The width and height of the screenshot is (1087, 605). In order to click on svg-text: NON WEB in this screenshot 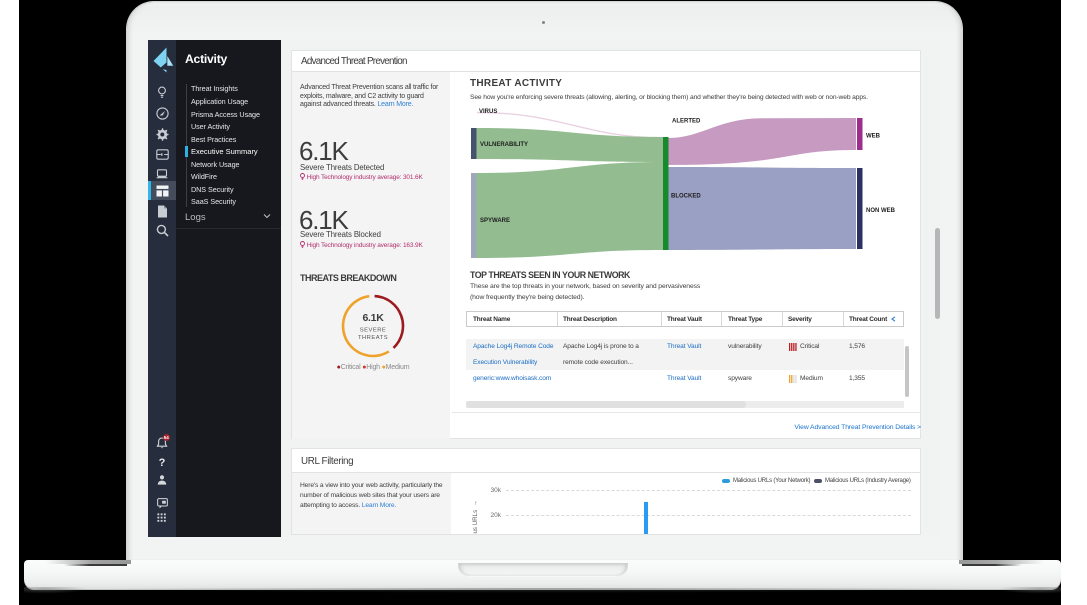, I will do `click(881, 211)`.